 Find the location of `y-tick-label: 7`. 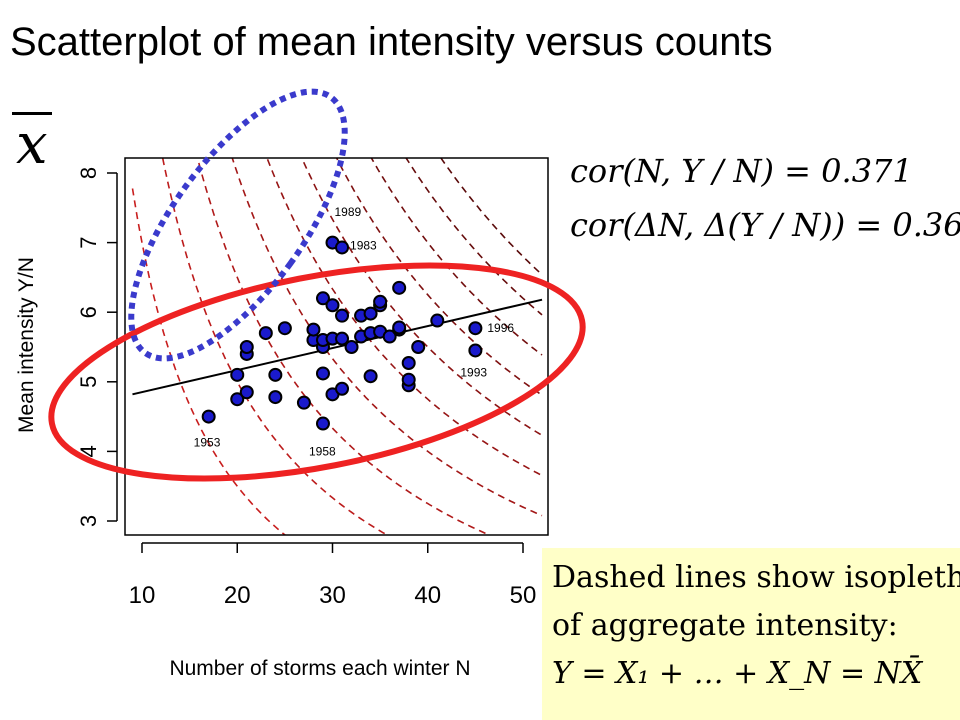

y-tick-label: 7 is located at coordinates (88, 242).